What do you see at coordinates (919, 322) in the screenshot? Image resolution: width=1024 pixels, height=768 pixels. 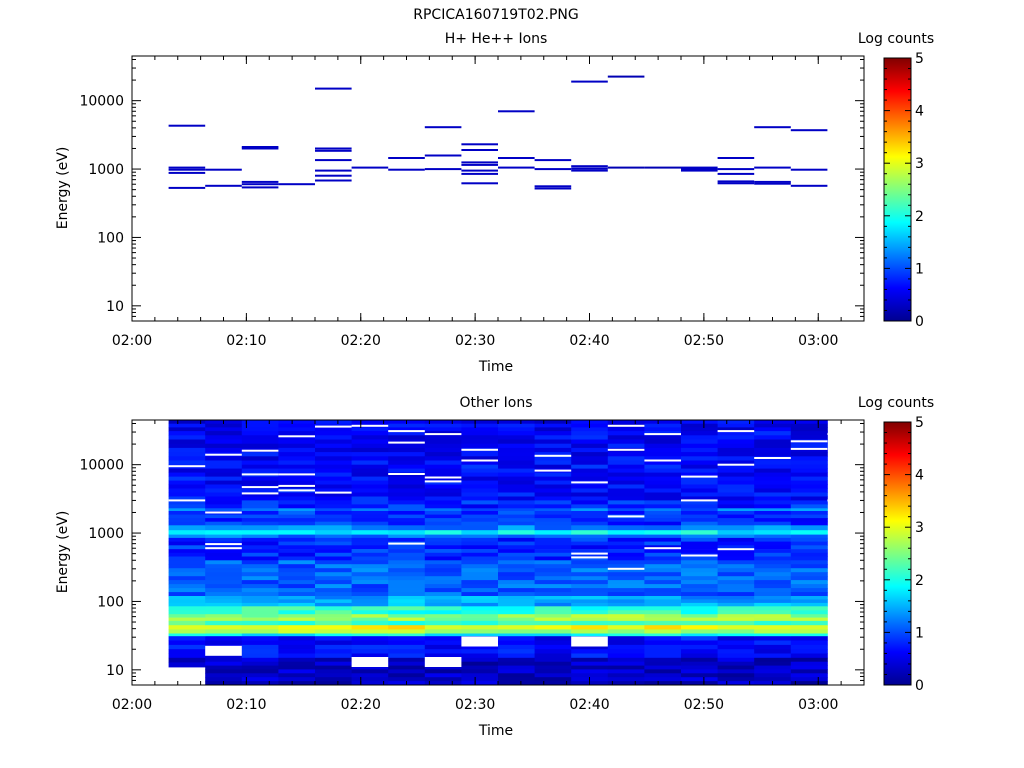 I see `colorbar-tick-label: 0` at bounding box center [919, 322].